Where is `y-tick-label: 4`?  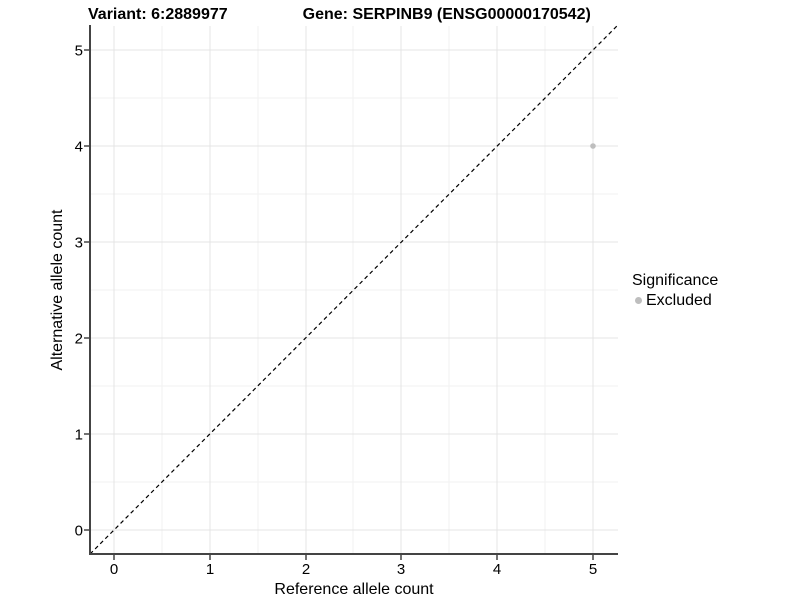 y-tick-label: 4 is located at coordinates (79, 147).